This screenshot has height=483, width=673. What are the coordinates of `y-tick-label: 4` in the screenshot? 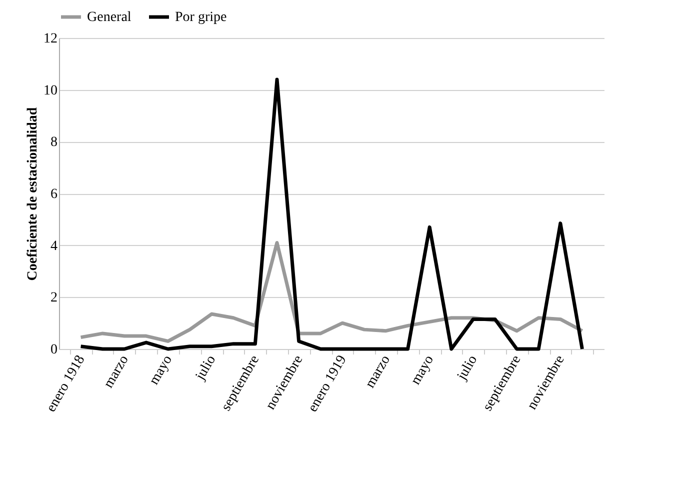 It's located at (54, 246).